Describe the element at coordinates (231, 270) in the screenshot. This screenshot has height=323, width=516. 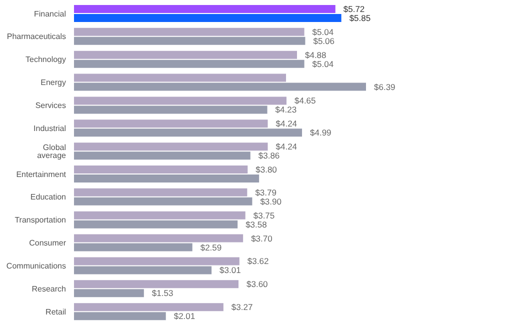
I see `data-label: $3.01` at that location.